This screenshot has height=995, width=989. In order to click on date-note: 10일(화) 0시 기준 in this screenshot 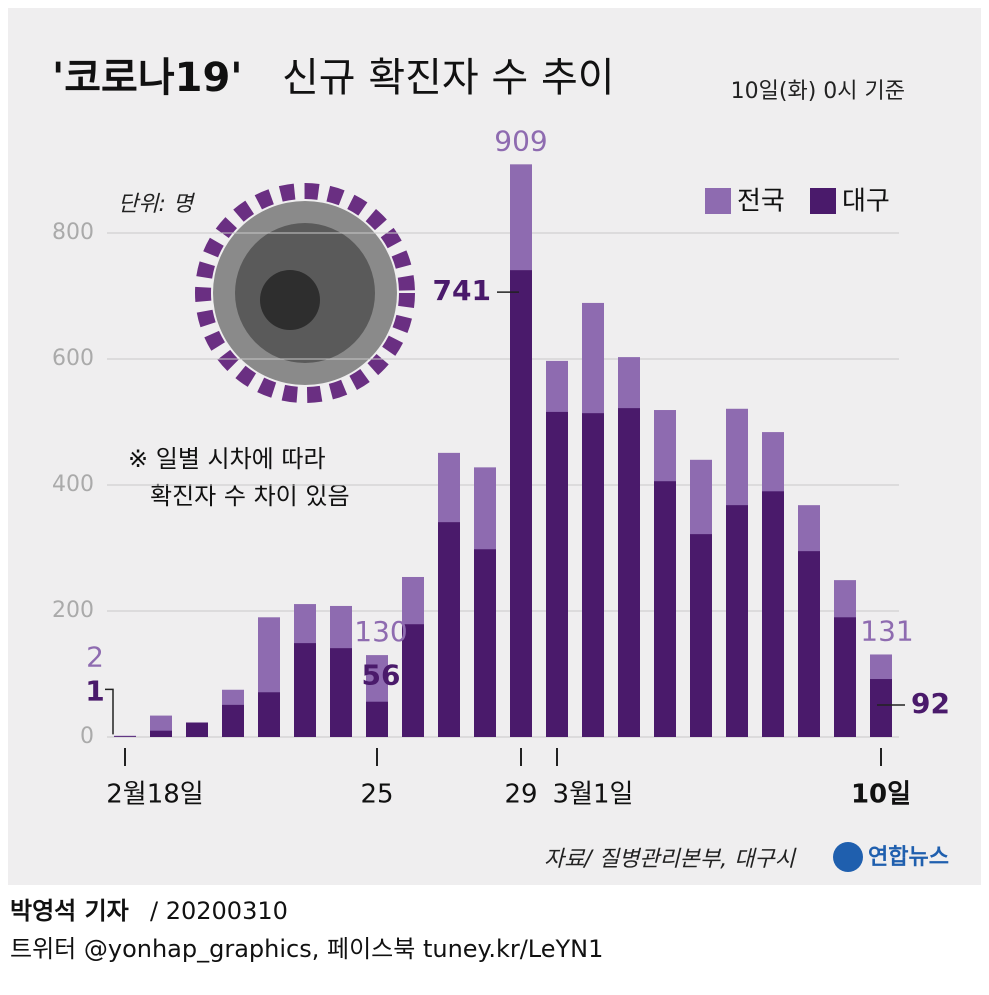, I will do `click(818, 91)`.